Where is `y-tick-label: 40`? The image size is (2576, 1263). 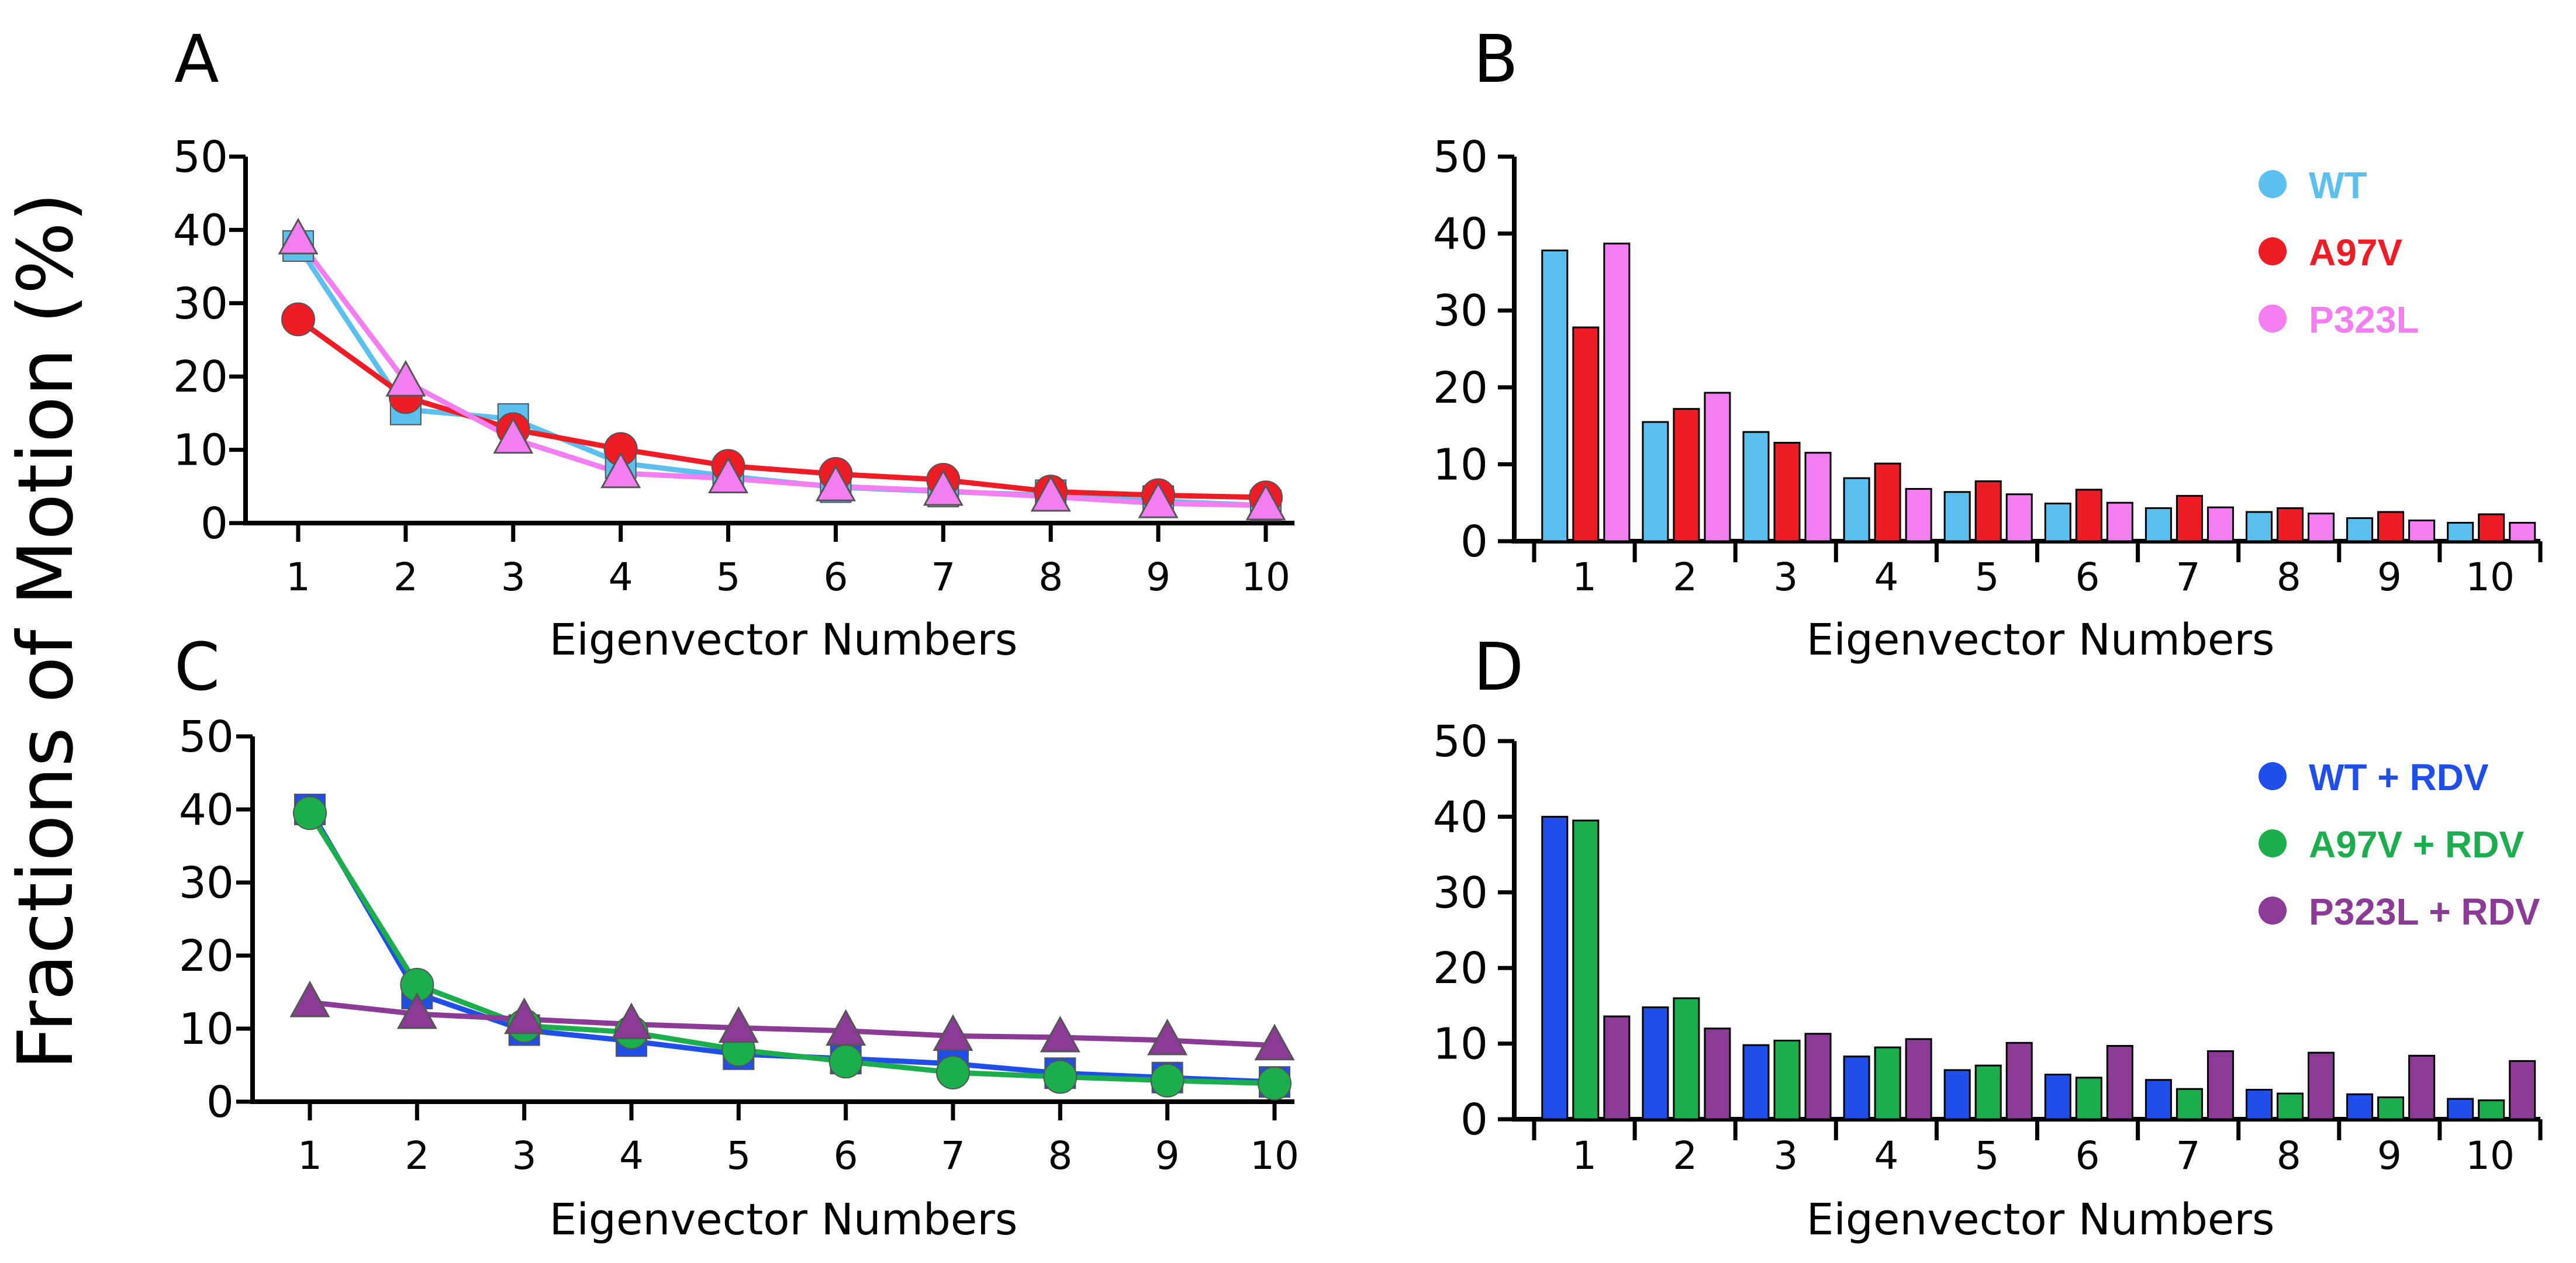
y-tick-label: 40 is located at coordinates (206, 810).